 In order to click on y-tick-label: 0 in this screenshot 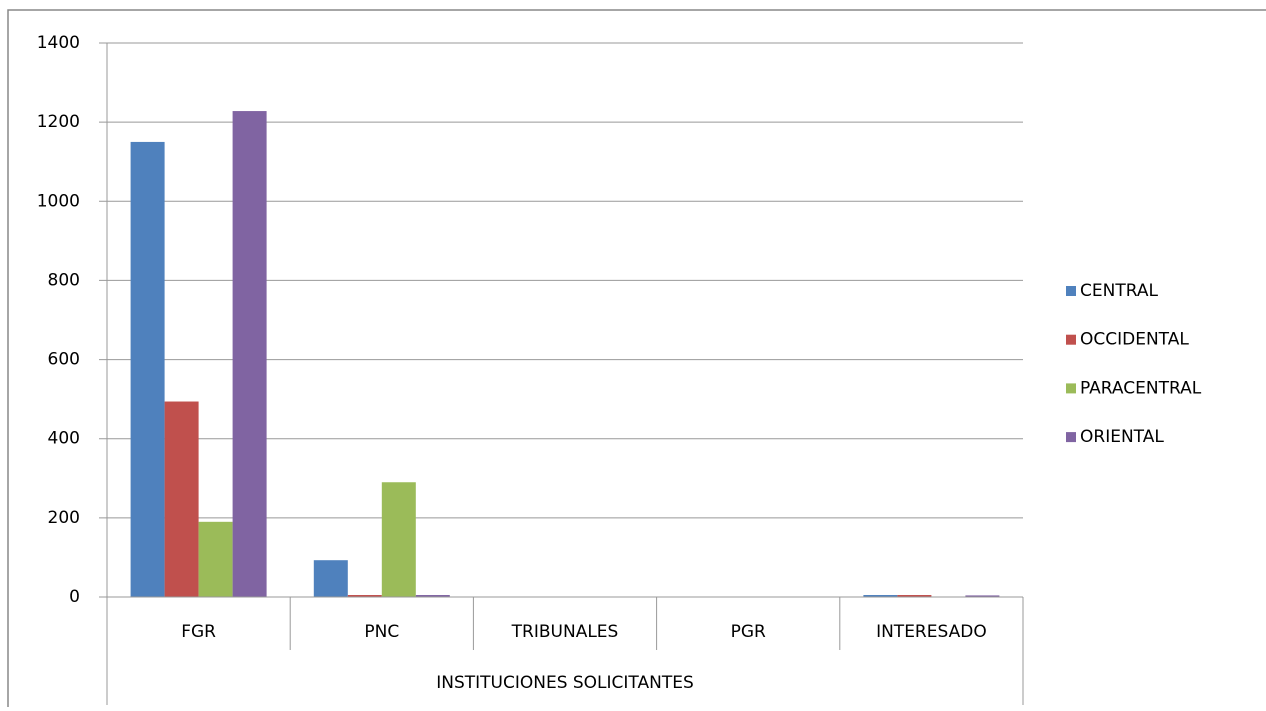, I will do `click(74, 597)`.